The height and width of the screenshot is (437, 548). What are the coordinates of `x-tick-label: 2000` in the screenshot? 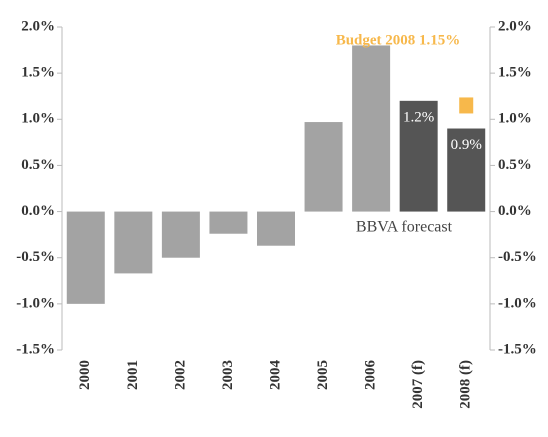 It's located at (85, 375).